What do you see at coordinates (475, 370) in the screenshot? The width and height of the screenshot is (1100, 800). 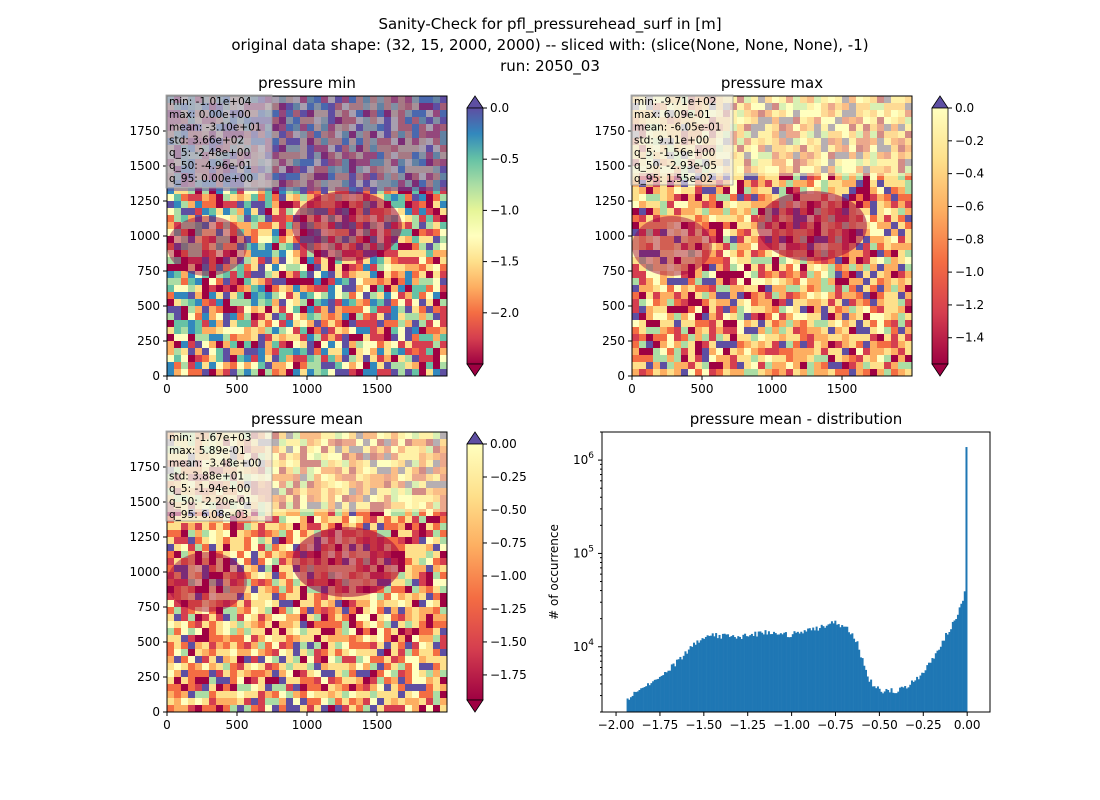 I see `colorbar-extend-bottom` at bounding box center [475, 370].